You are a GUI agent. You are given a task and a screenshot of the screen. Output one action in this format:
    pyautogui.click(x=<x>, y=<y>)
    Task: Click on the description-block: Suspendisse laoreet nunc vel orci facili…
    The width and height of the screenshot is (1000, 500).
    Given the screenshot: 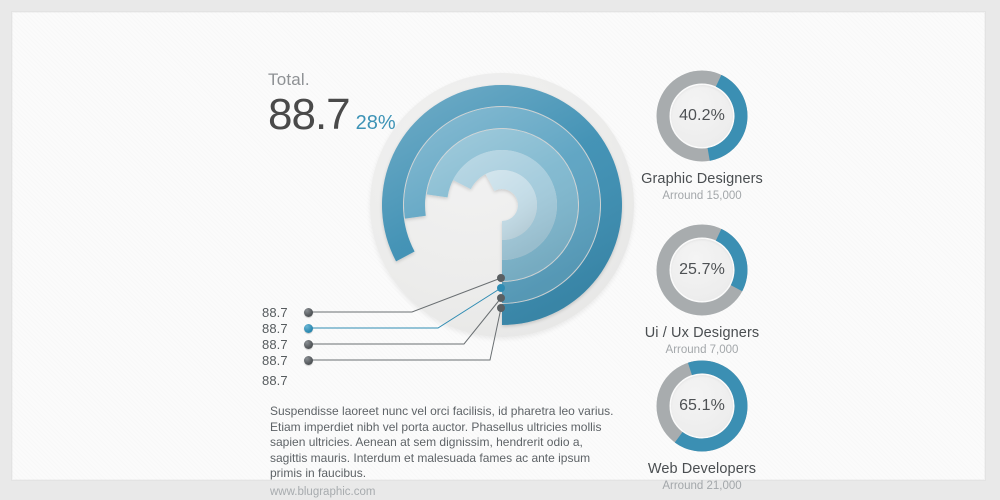 What is the action you would take?
    pyautogui.click(x=446, y=451)
    